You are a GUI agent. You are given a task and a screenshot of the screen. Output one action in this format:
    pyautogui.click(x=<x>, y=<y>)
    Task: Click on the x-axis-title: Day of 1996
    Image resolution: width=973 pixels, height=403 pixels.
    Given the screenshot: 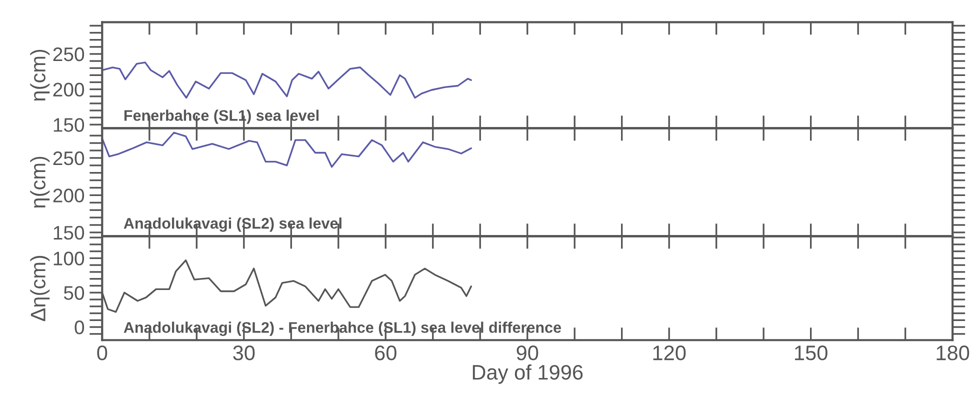 What is the action you would take?
    pyautogui.click(x=527, y=374)
    